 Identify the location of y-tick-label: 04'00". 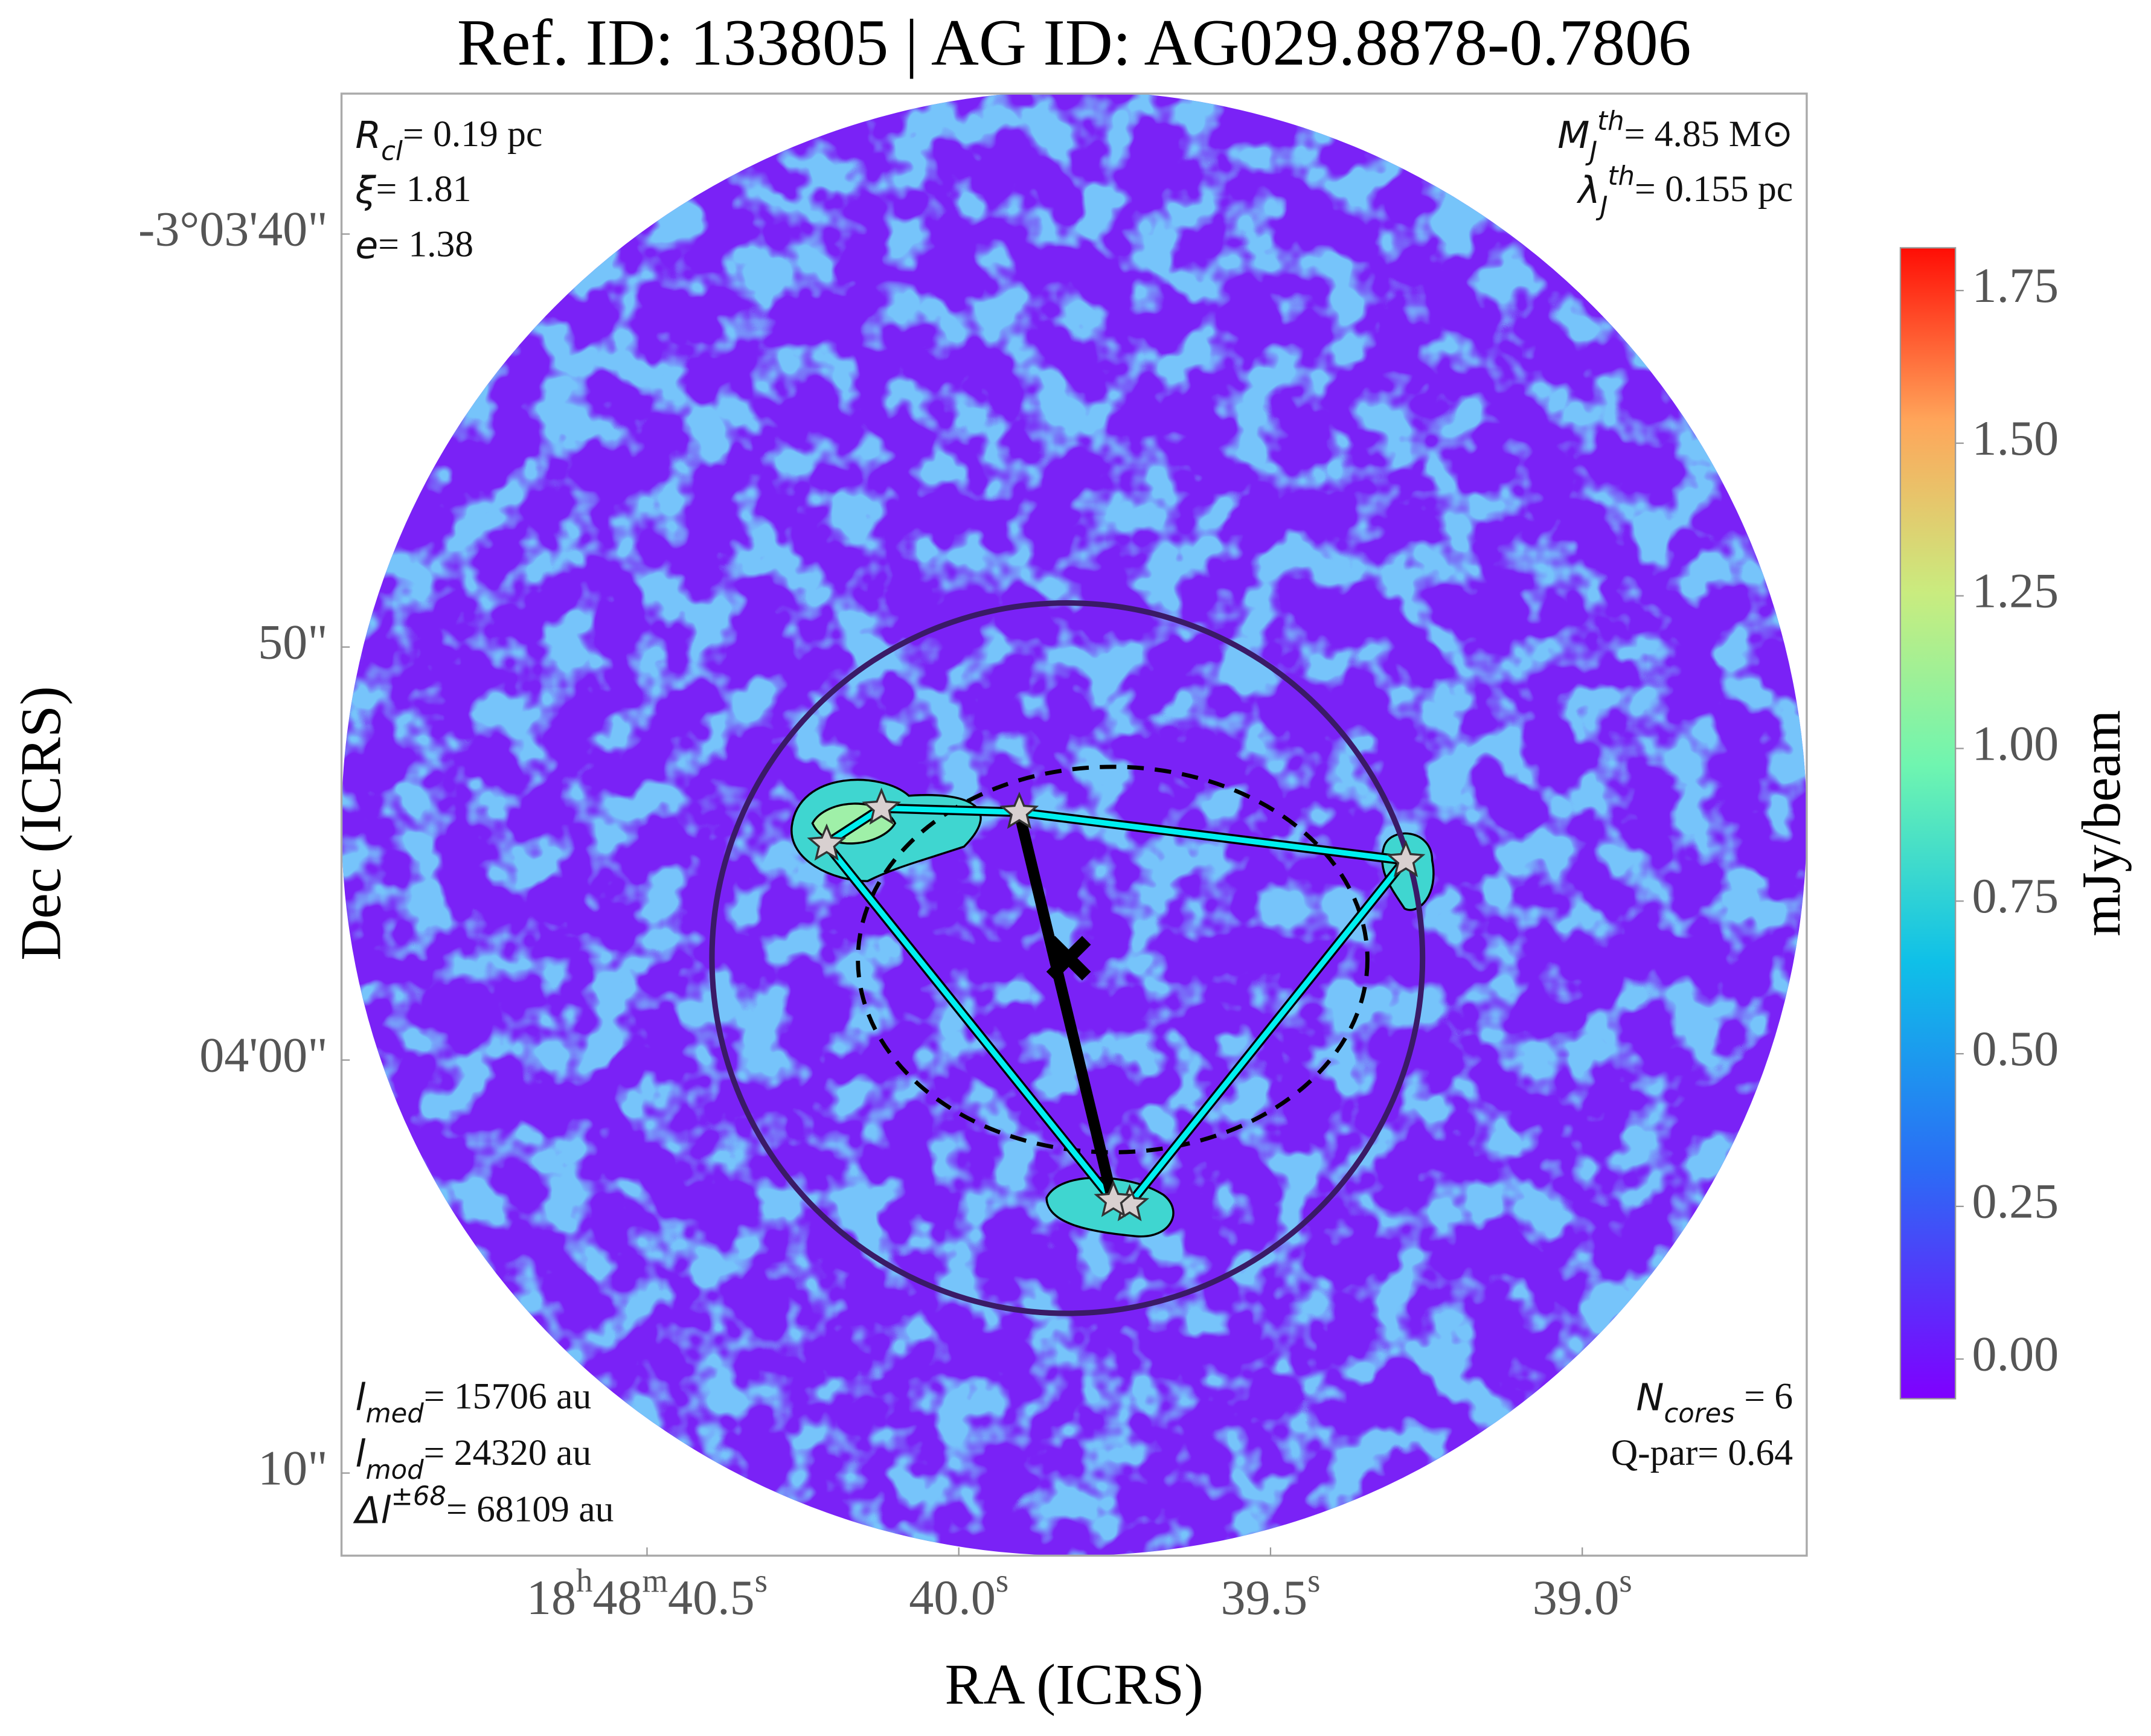
(263, 1054).